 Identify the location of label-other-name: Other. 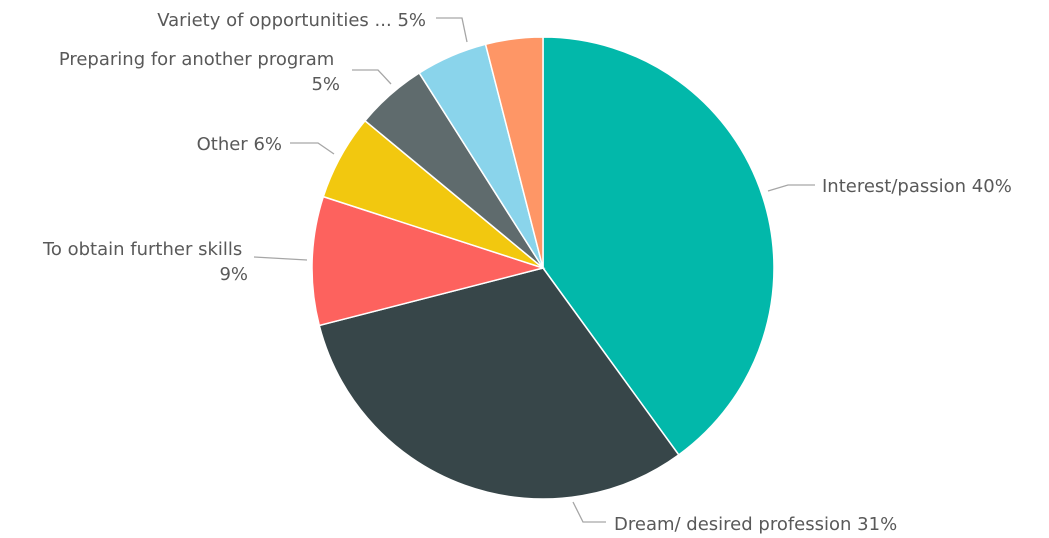
(223, 144).